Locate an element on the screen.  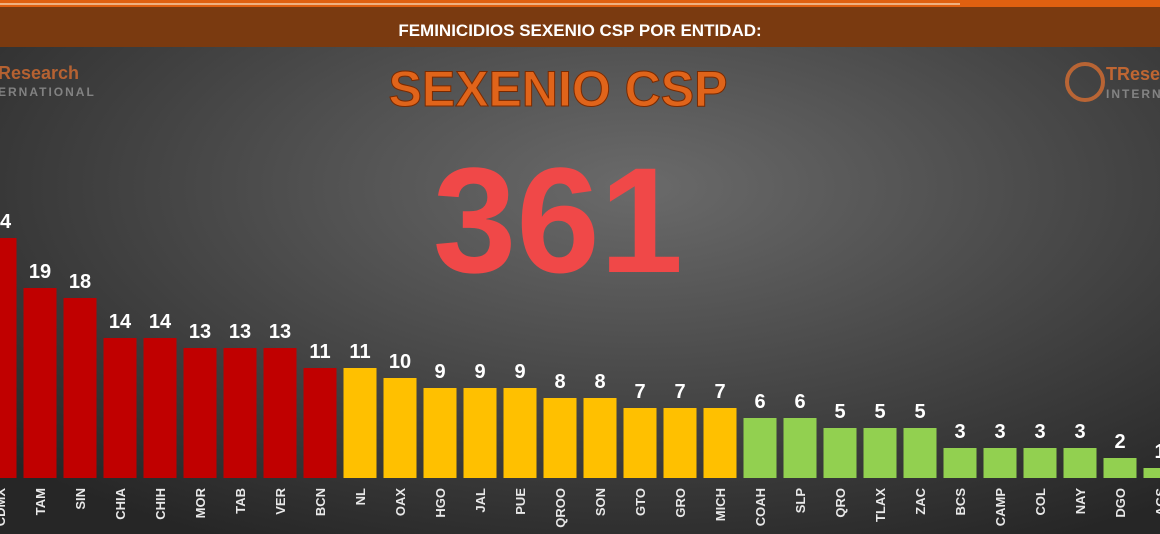
value-label: 1 is located at coordinates (1157, 452).